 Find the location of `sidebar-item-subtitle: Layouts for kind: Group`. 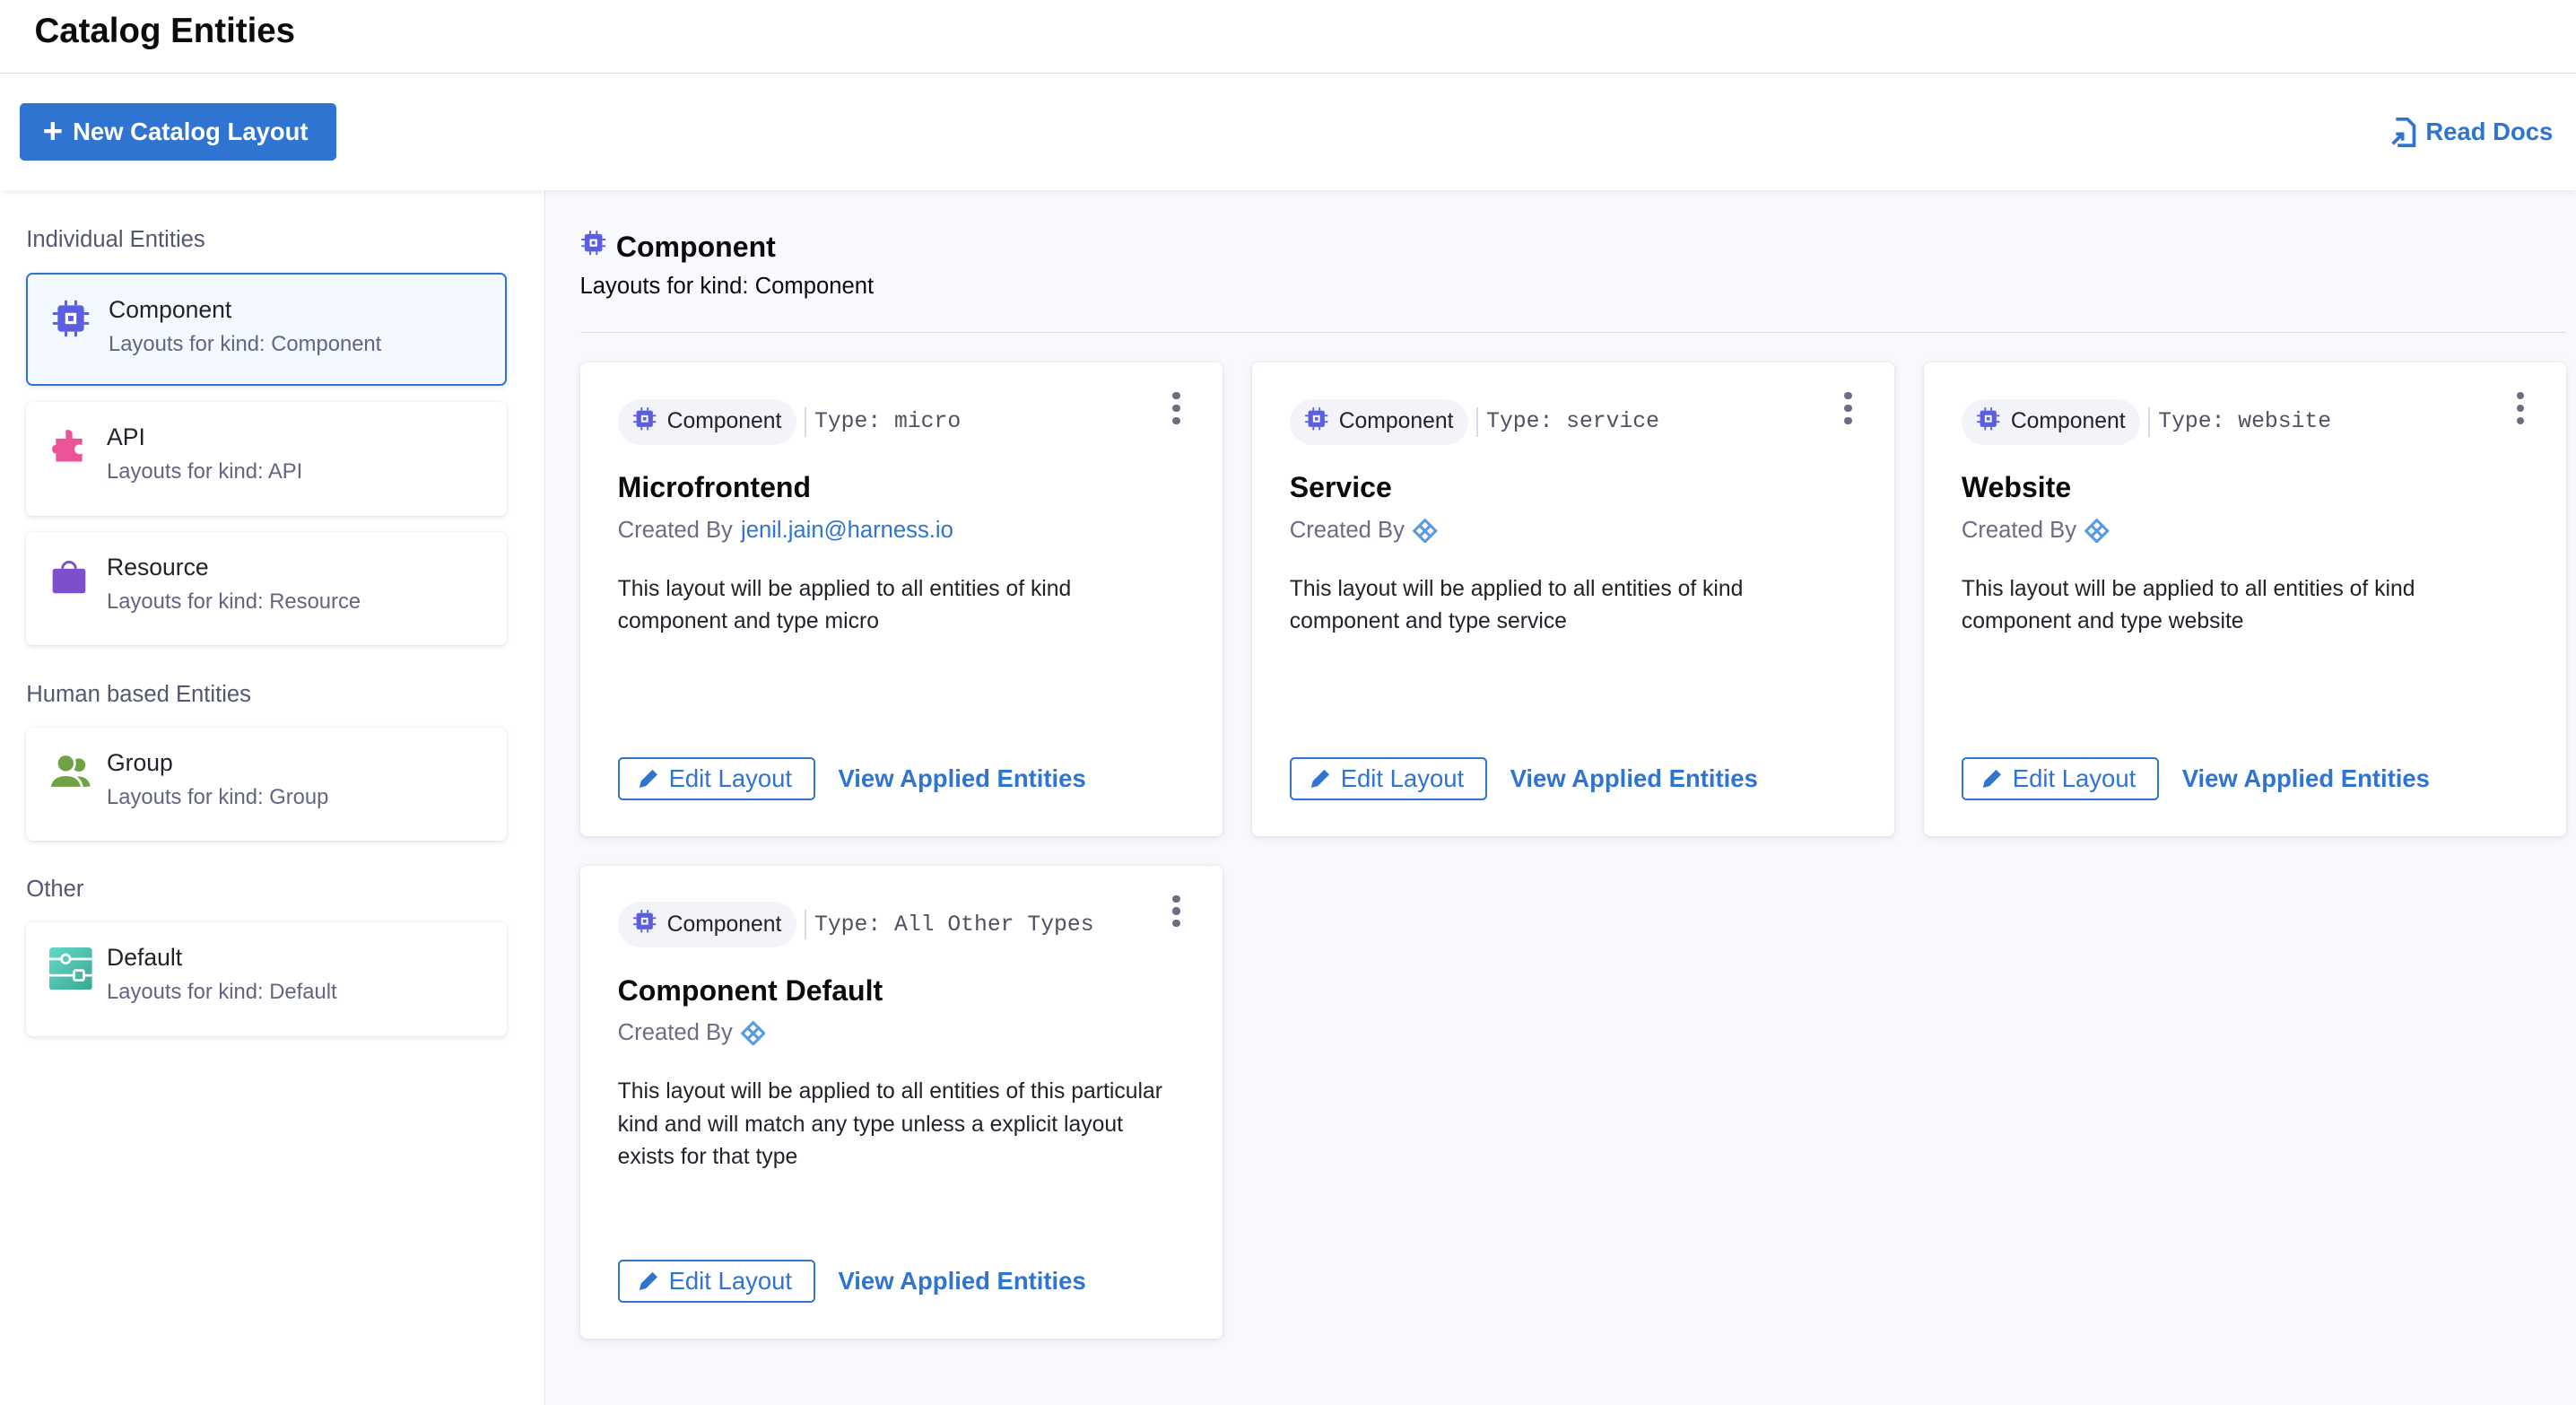

sidebar-item-subtitle: Layouts for kind: Group is located at coordinates (218, 796).